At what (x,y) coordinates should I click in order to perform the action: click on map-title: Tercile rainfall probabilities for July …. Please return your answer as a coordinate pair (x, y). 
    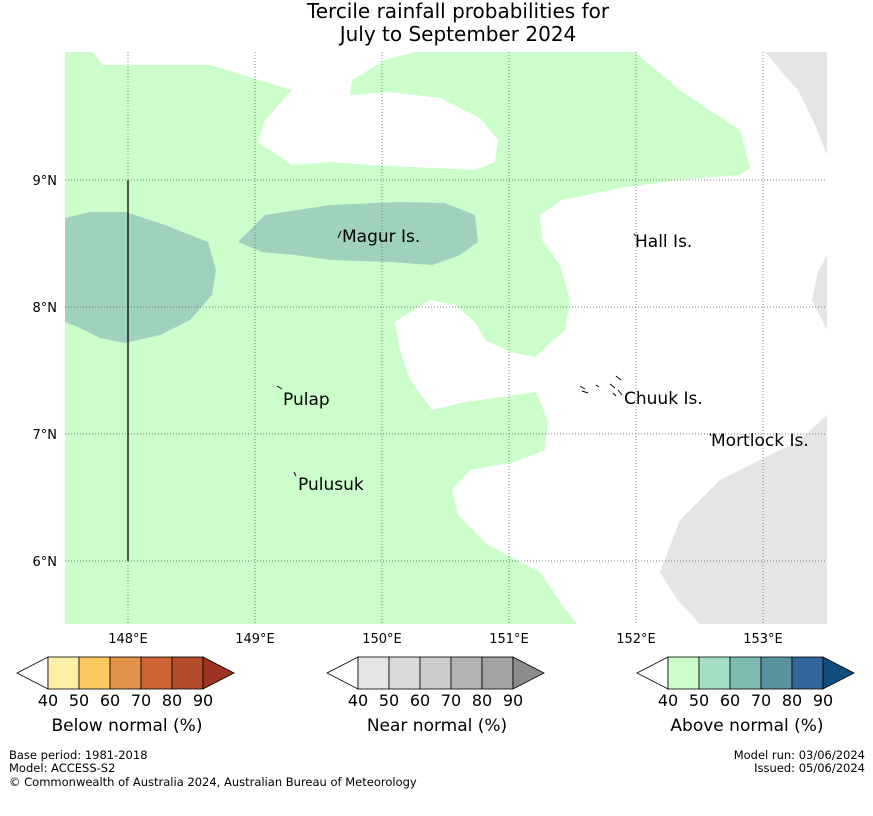
    Looking at the image, I should click on (436, 23).